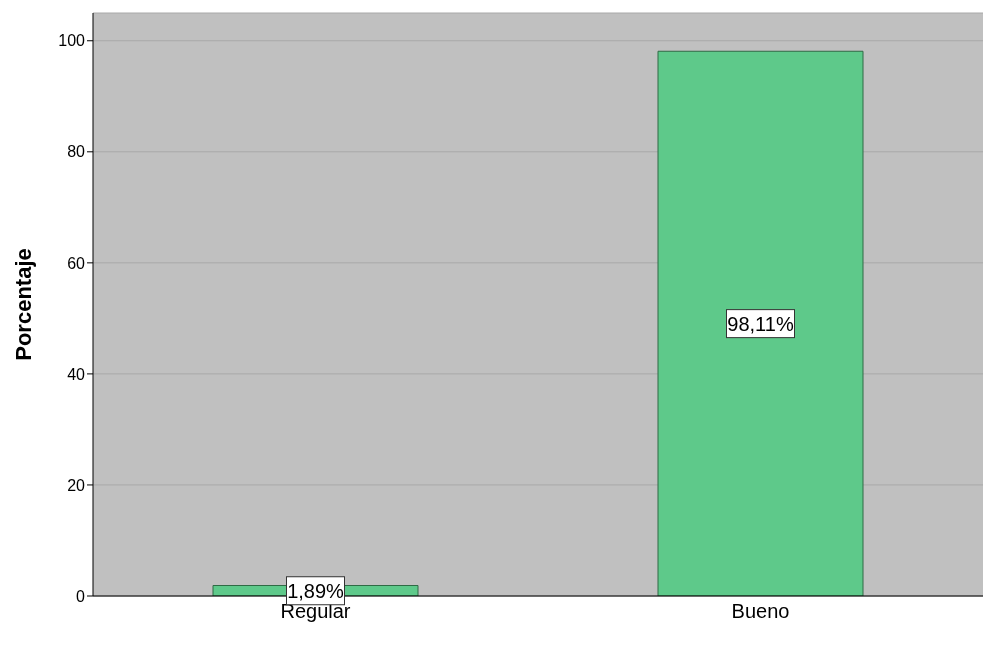  What do you see at coordinates (81, 596) in the screenshot?
I see `y-tick-label: 0` at bounding box center [81, 596].